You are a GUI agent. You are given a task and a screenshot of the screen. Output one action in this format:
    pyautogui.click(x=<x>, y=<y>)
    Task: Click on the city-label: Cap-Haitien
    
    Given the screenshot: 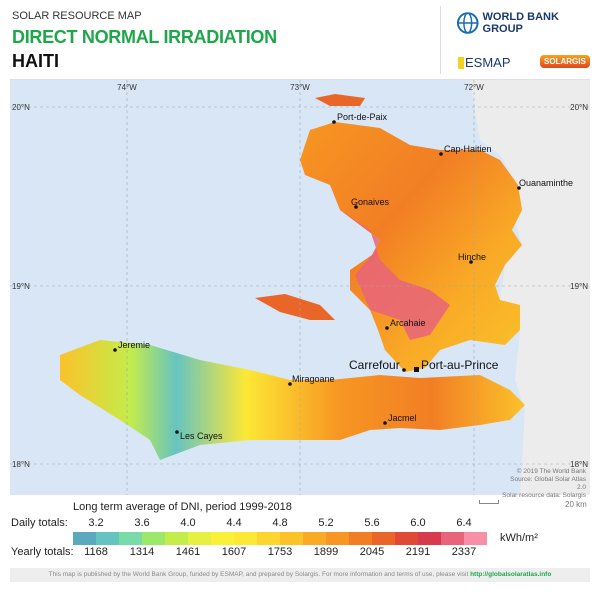 What is the action you would take?
    pyautogui.click(x=468, y=149)
    